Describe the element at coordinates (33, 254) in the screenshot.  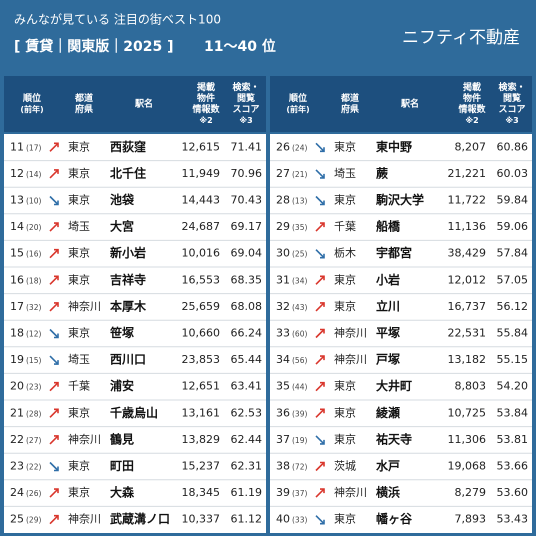
I see `previous-rank: (16)` at that location.